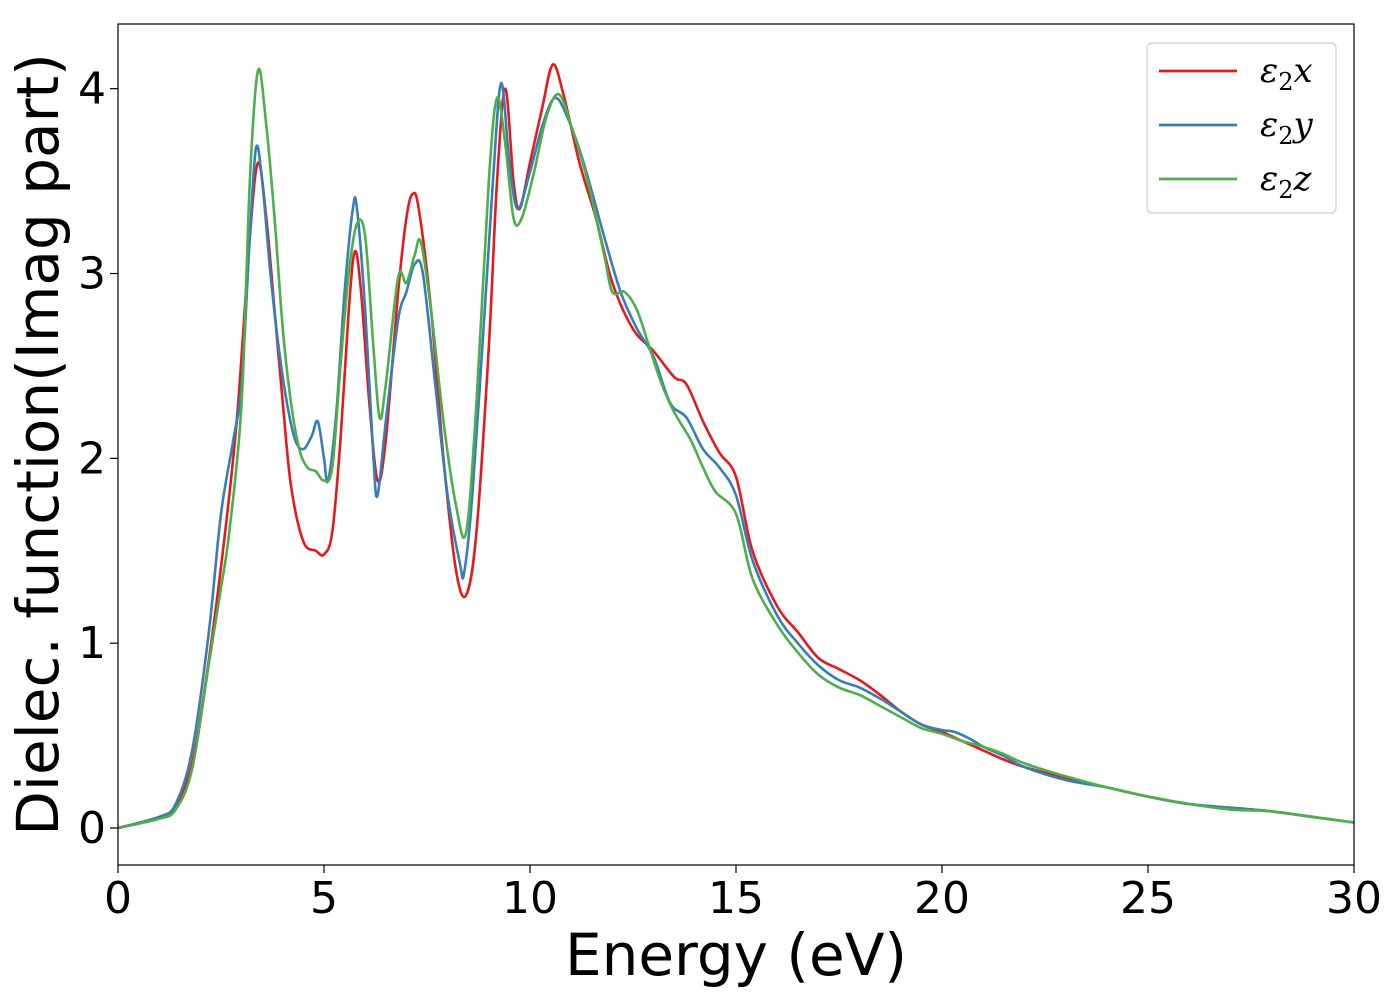 This screenshot has width=1400, height=1000. Describe the element at coordinates (118, 898) in the screenshot. I see `x-tick-label: 0` at that location.